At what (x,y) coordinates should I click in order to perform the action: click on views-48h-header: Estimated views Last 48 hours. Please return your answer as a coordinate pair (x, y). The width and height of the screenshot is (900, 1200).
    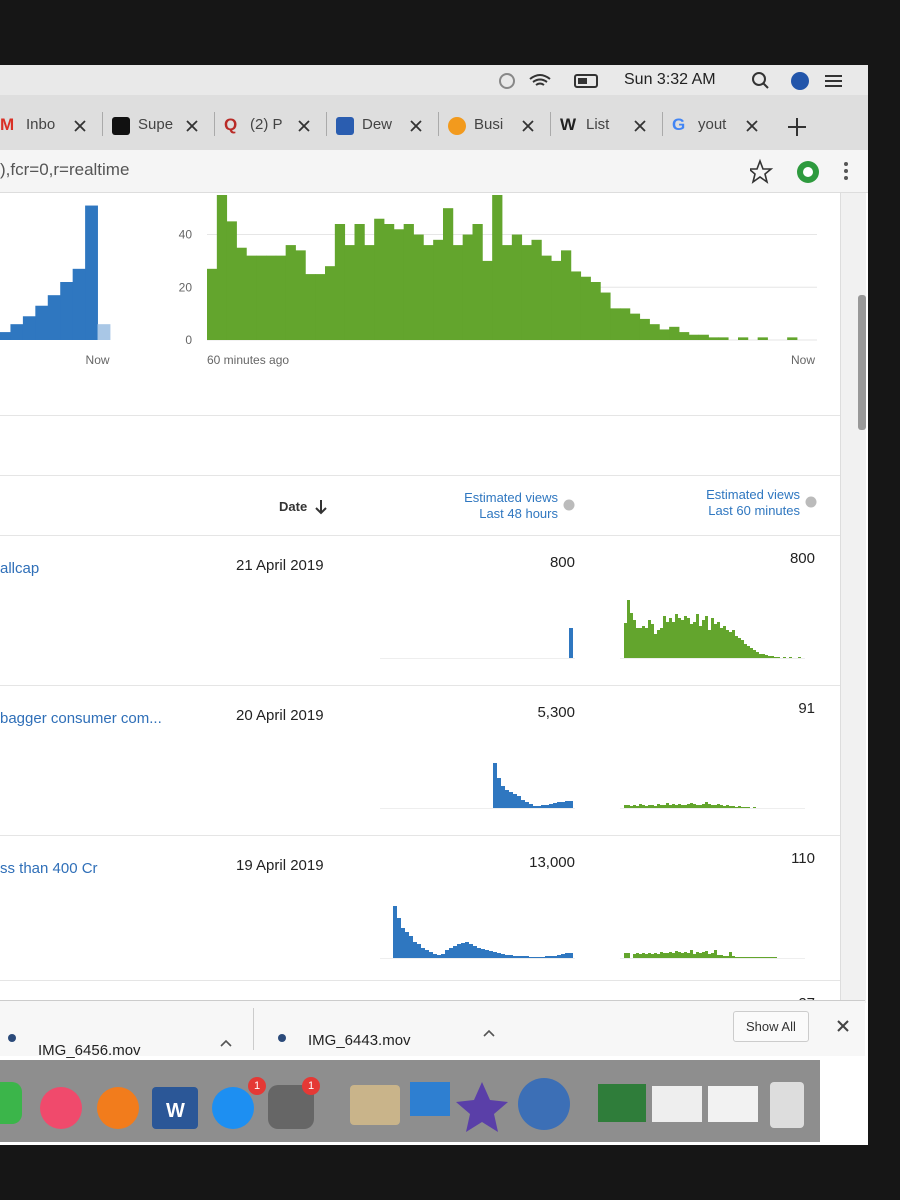
    Looking at the image, I should click on (511, 506).